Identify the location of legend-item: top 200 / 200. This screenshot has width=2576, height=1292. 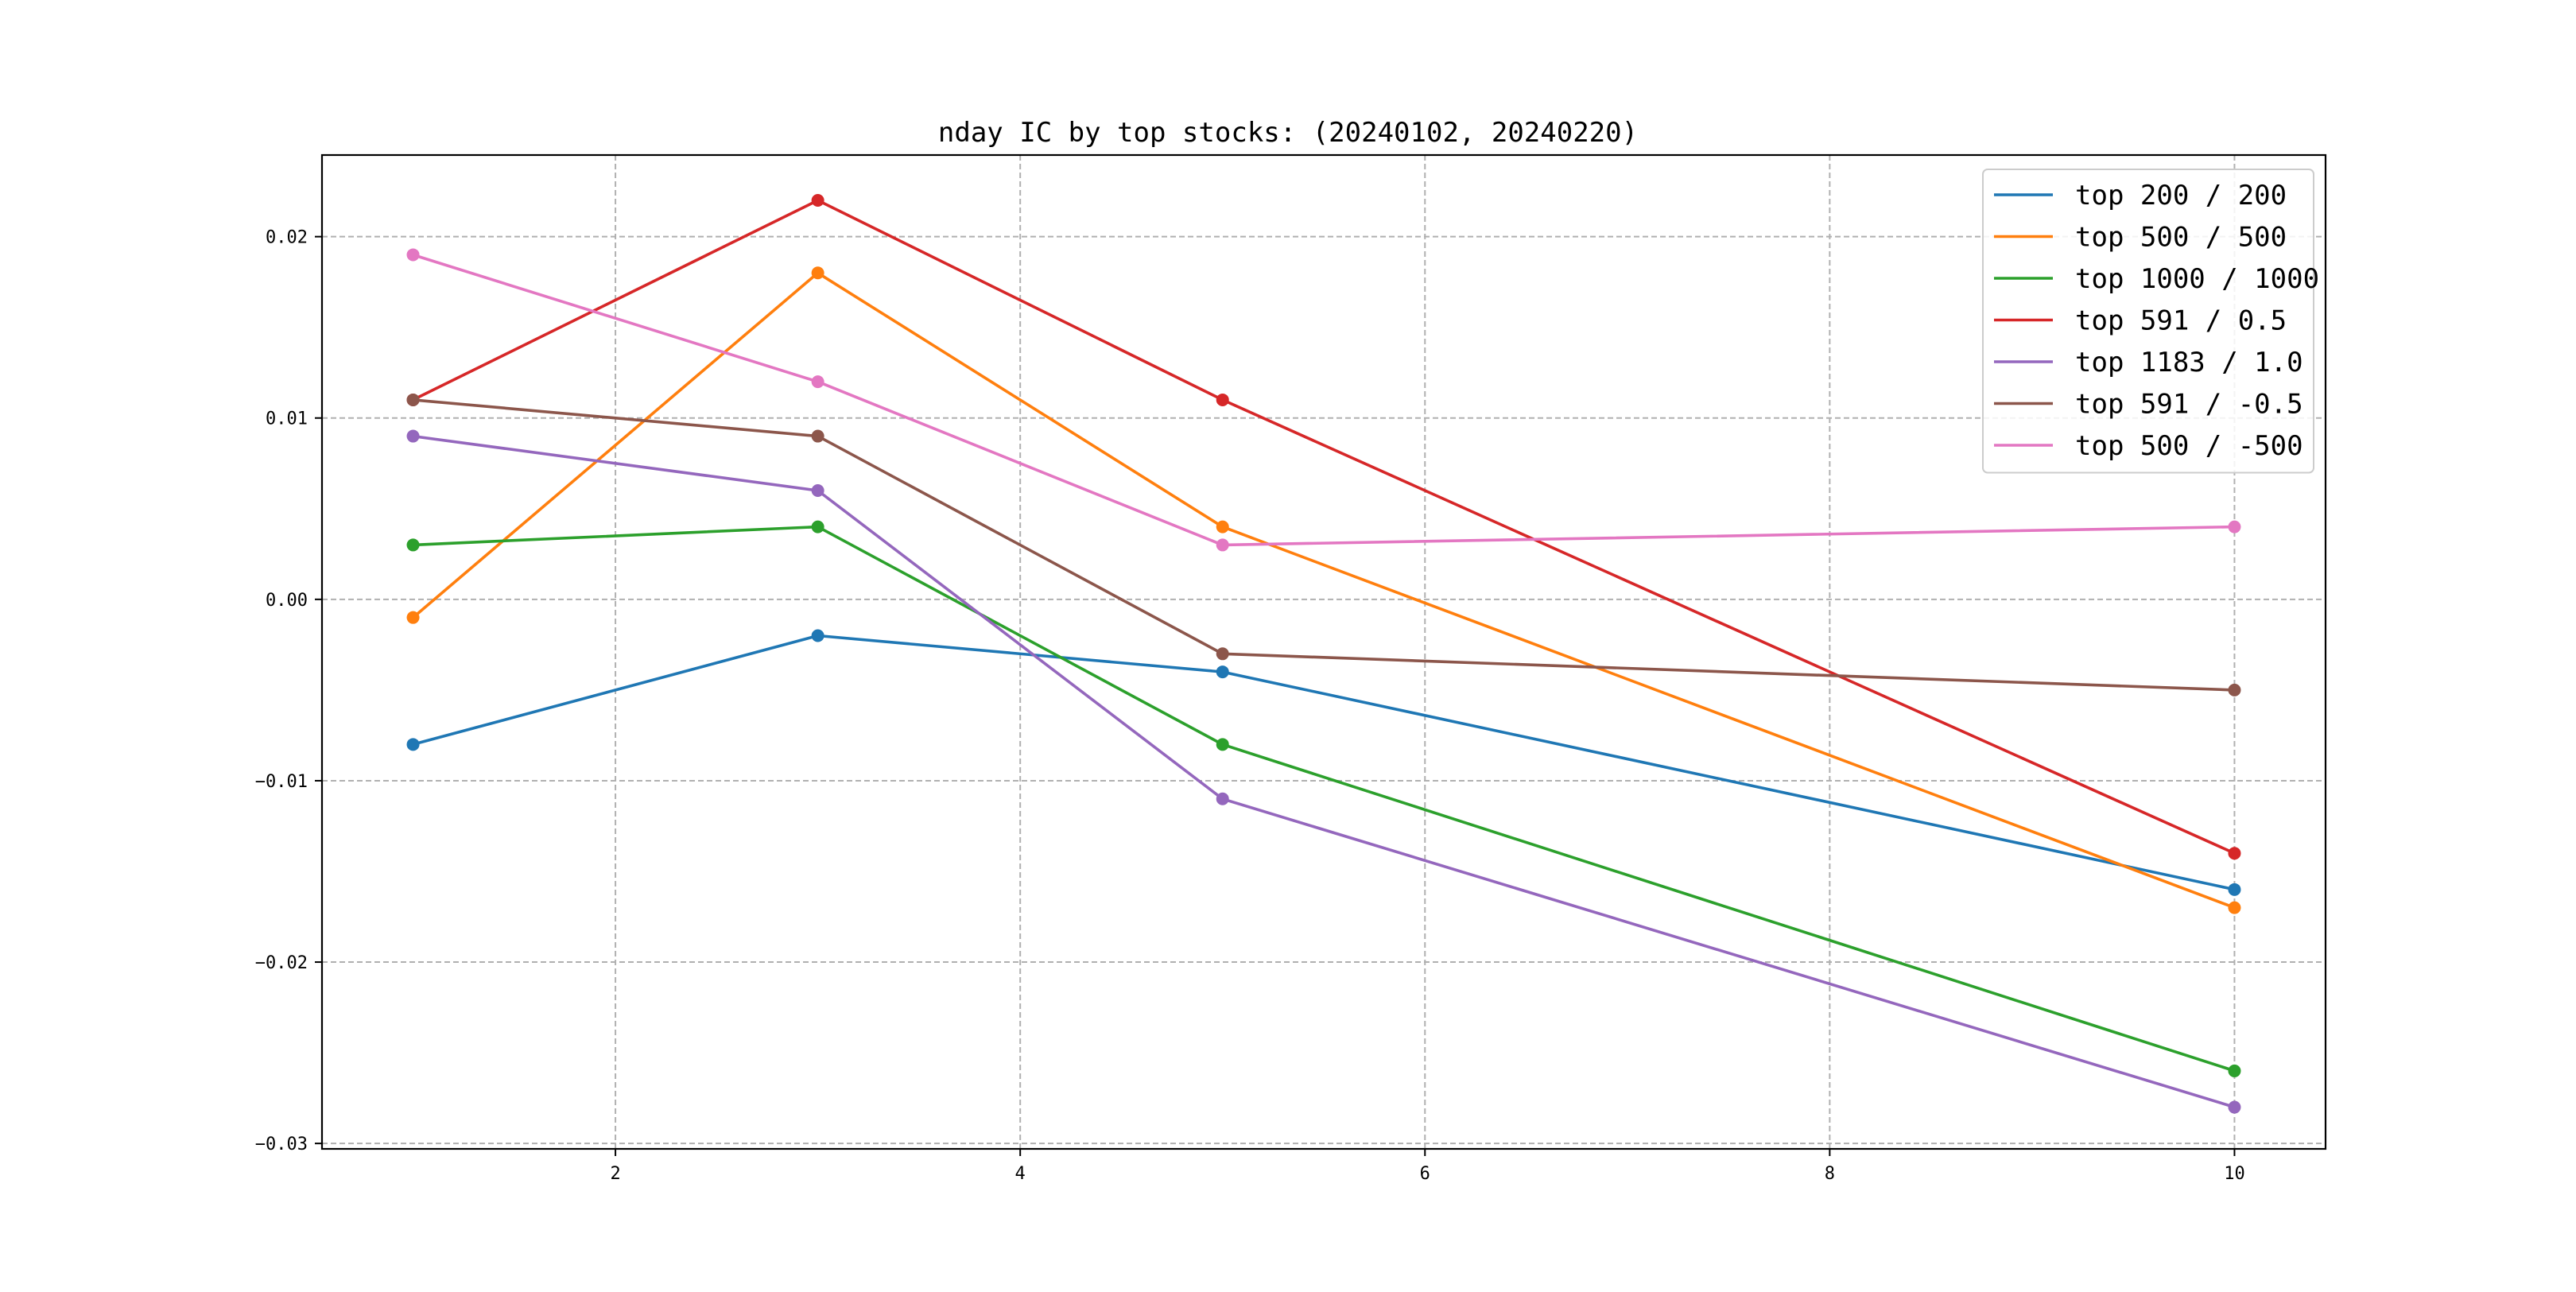
(2140, 196).